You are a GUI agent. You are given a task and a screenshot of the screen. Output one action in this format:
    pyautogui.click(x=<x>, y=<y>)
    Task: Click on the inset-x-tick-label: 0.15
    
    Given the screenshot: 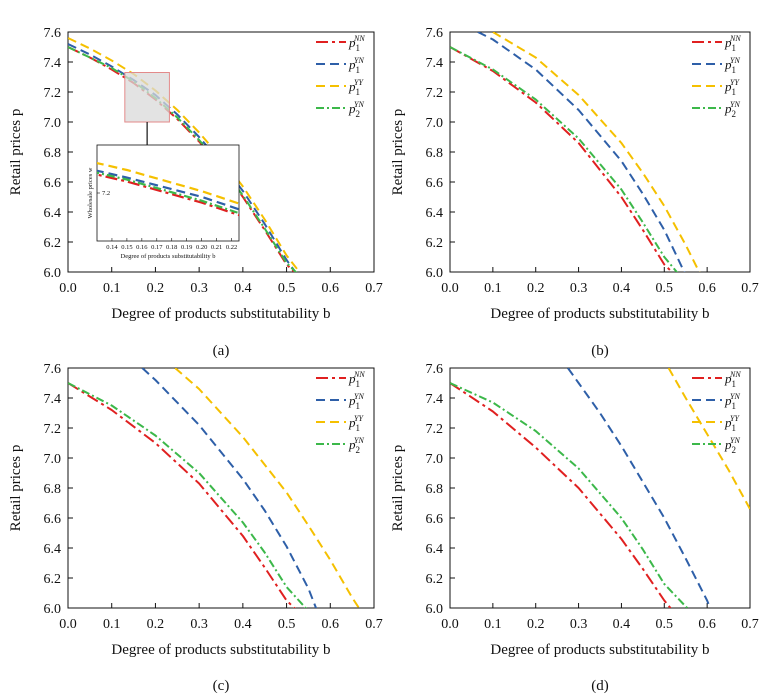 What is the action you would take?
    pyautogui.click(x=126, y=247)
    